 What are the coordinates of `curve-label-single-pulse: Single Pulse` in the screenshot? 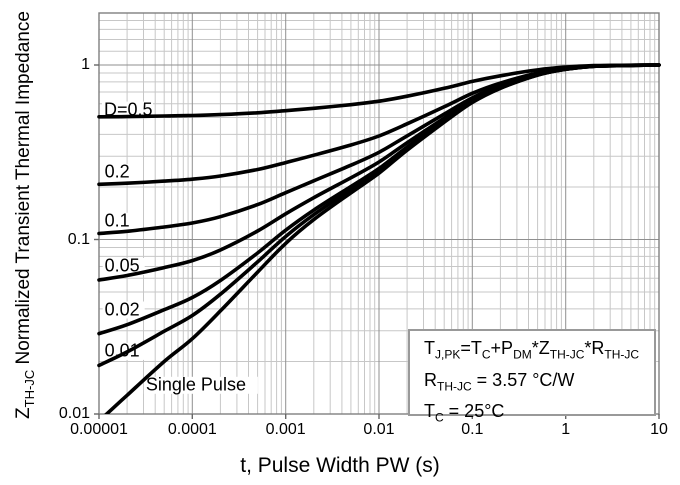 It's located at (195, 384).